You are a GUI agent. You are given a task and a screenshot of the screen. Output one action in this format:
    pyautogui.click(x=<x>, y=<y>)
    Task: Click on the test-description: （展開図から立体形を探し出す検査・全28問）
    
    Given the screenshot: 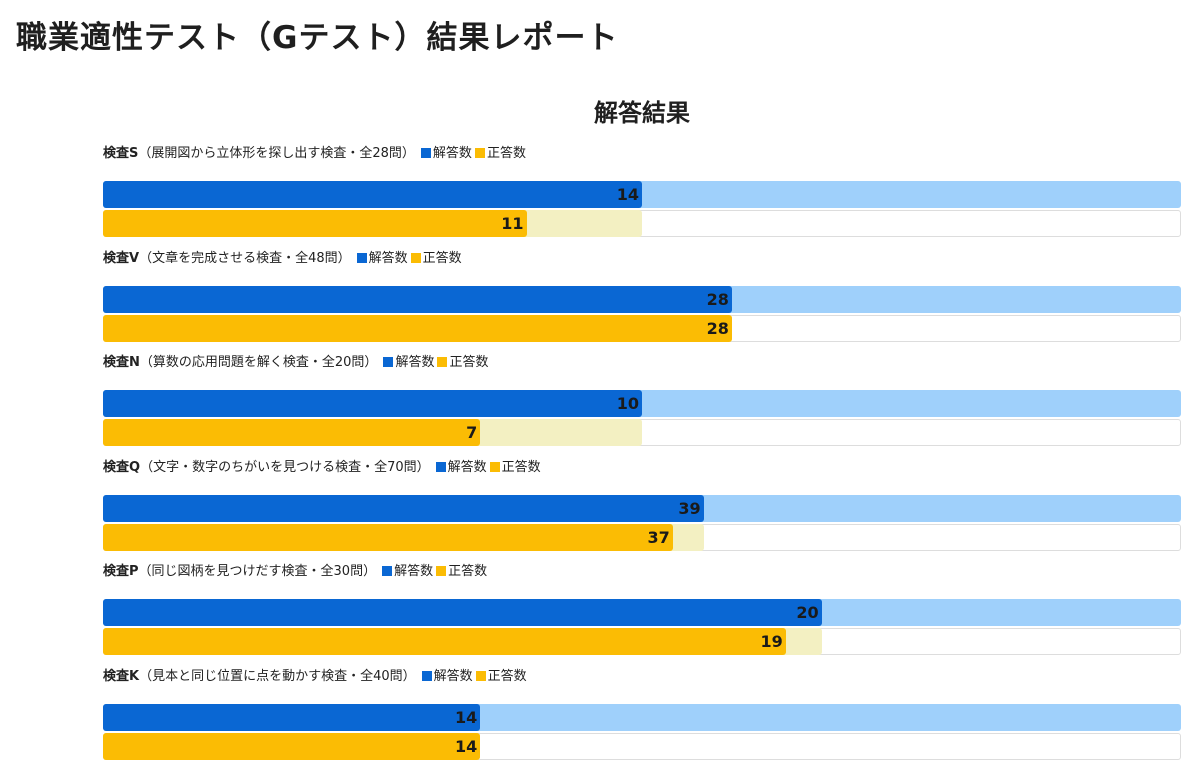 What is the action you would take?
    pyautogui.click(x=276, y=153)
    